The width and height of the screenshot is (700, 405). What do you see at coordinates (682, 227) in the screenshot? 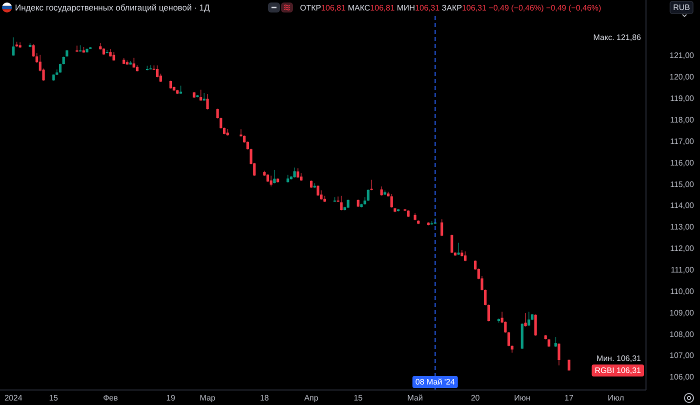
I see `y-tick-label: 113,00` at bounding box center [682, 227].